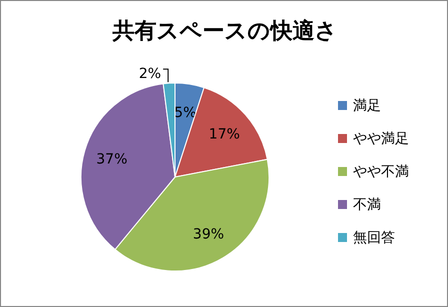 Image resolution: width=448 pixels, height=307 pixels. What do you see at coordinates (225, 31) in the screenshot?
I see `chart-title: 共有スペースの快適さ` at bounding box center [225, 31].